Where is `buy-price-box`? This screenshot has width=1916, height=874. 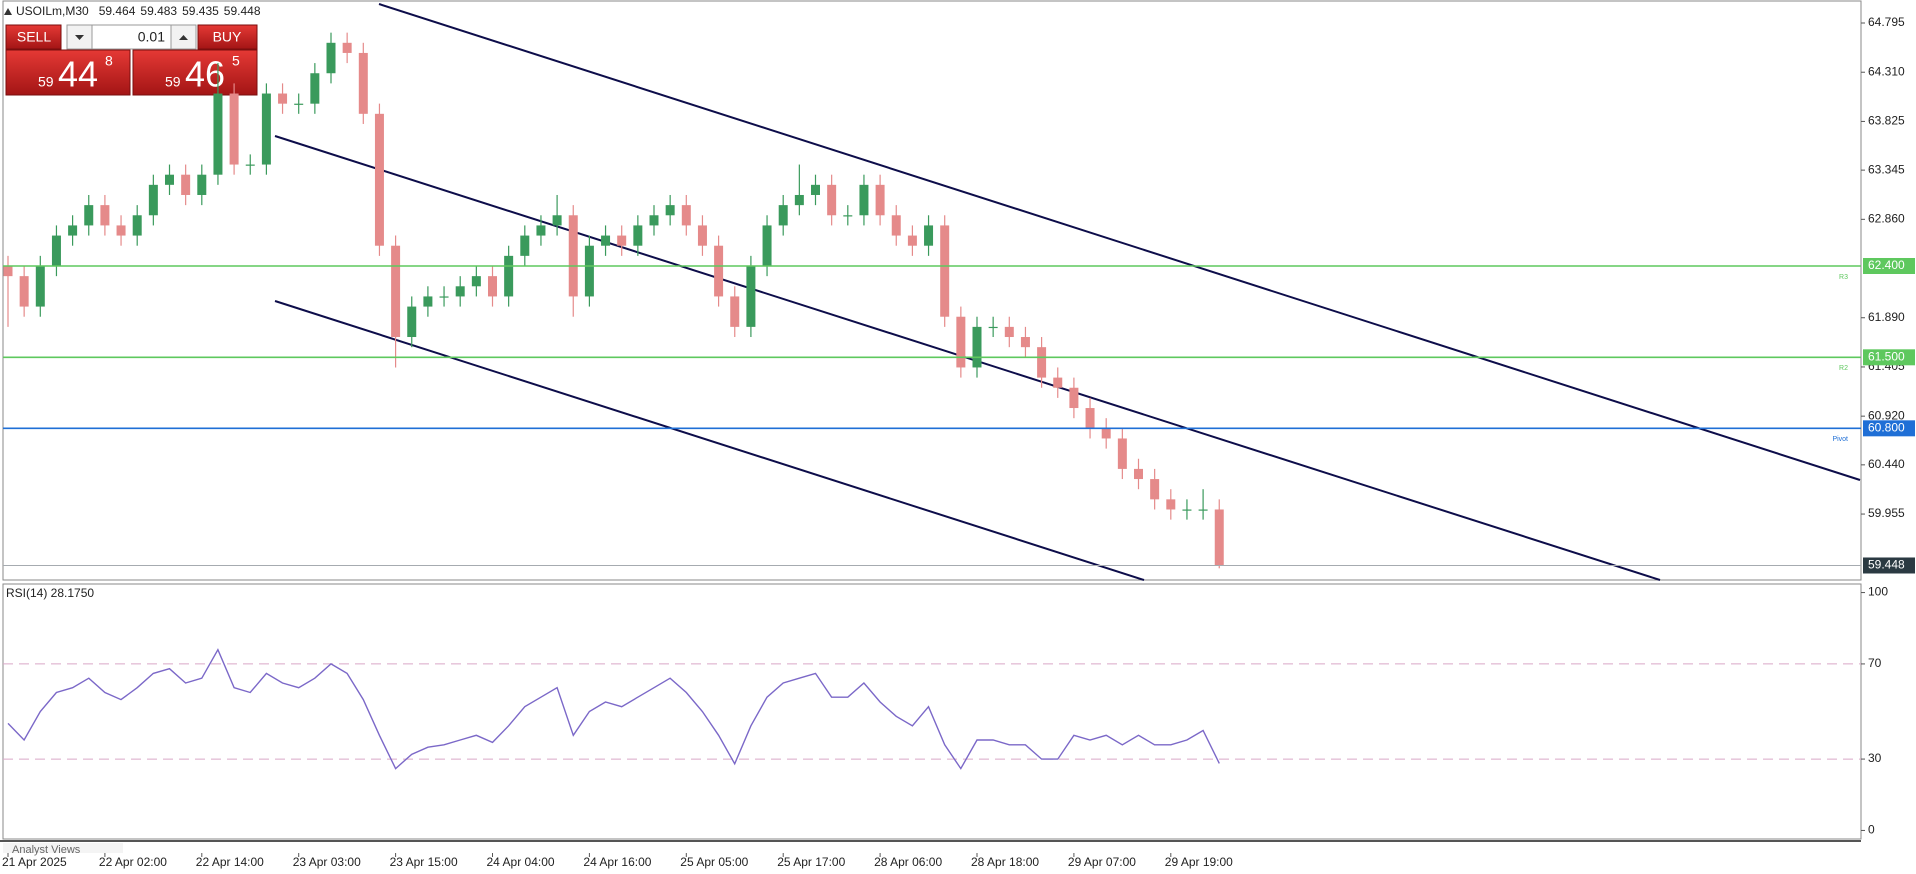 buy-price-box is located at coordinates (195, 72).